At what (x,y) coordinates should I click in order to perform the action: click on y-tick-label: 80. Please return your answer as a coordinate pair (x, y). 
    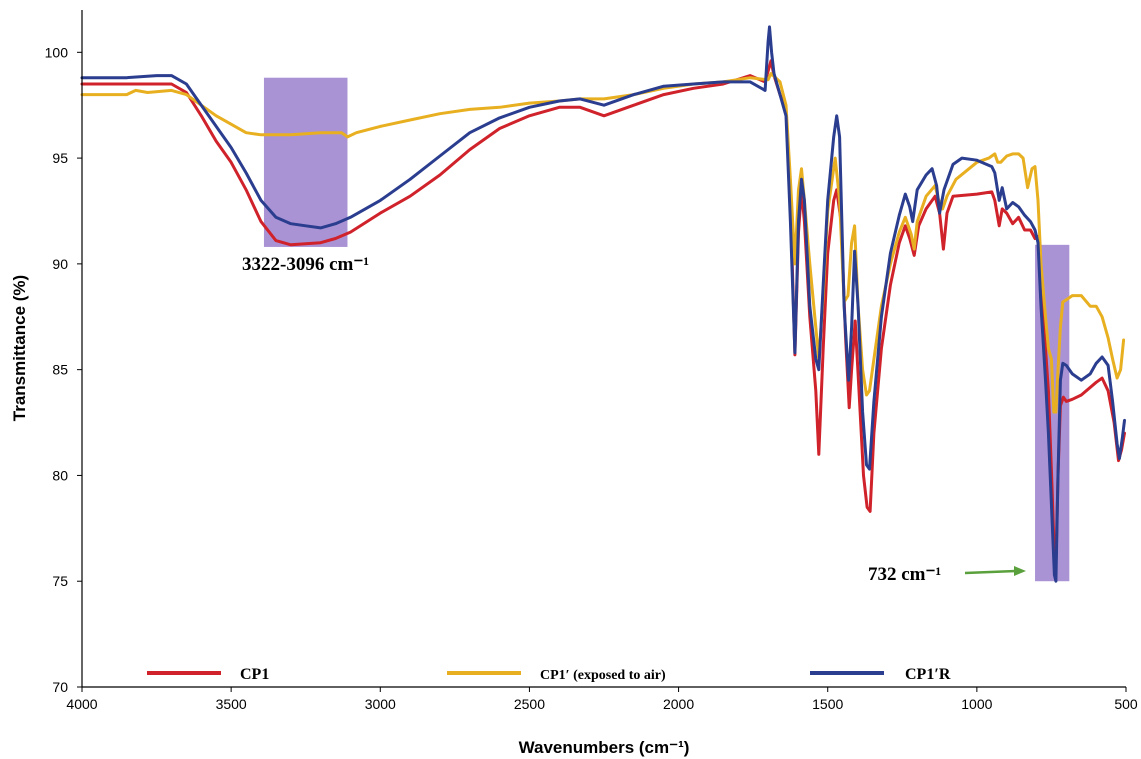
    Looking at the image, I should click on (60, 475).